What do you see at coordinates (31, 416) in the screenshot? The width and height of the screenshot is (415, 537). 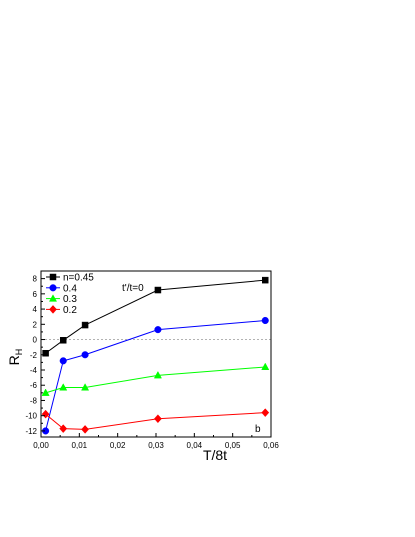 I see `y-tick-label-1: -10` at bounding box center [31, 416].